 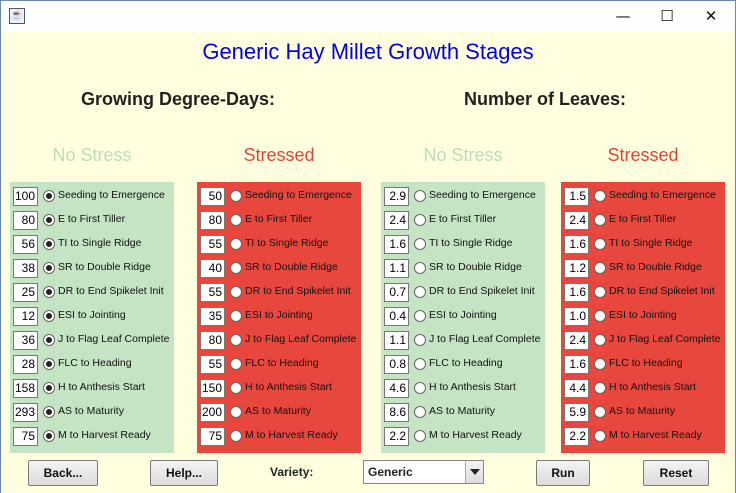 I want to click on stage-value-field: 200, so click(x=212, y=412).